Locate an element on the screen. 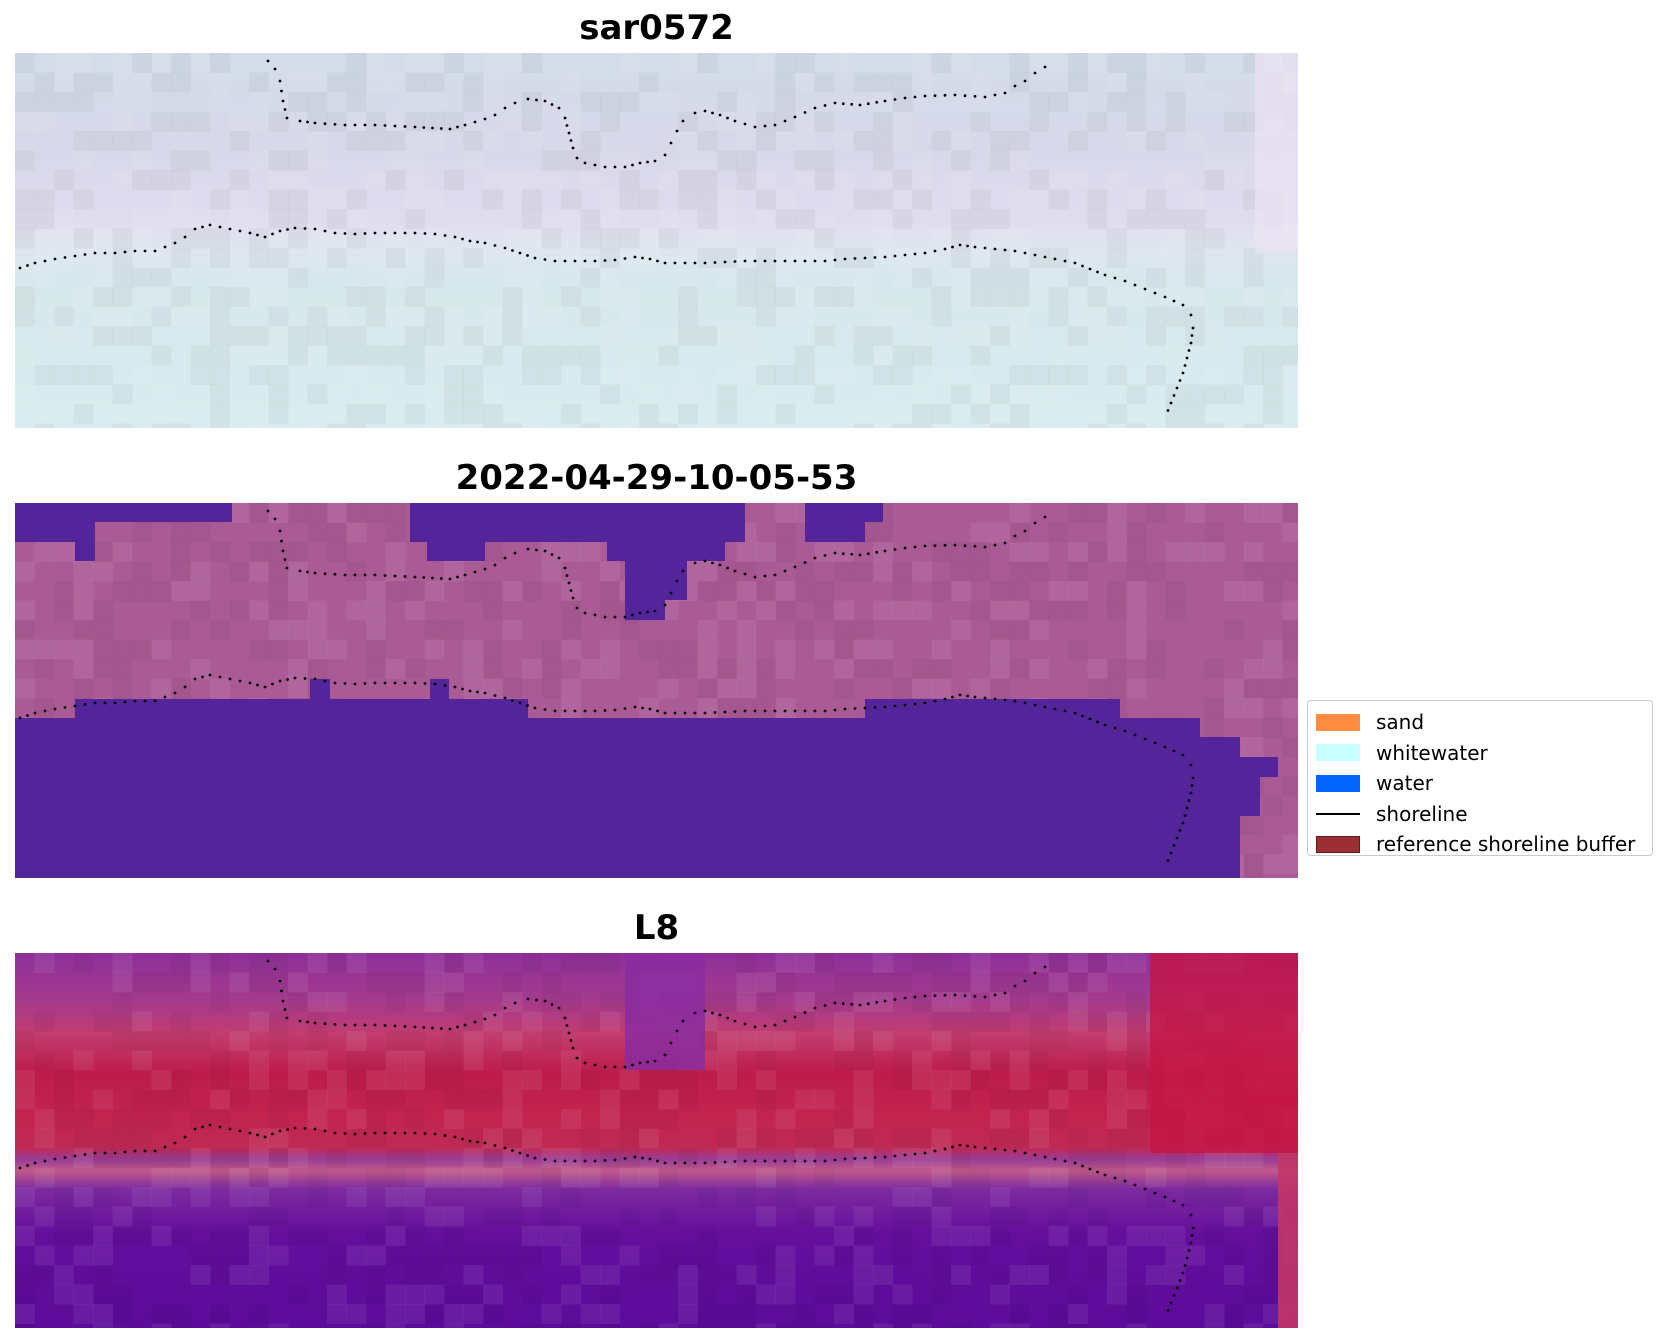  legend-label: whitewater is located at coordinates (1432, 752).